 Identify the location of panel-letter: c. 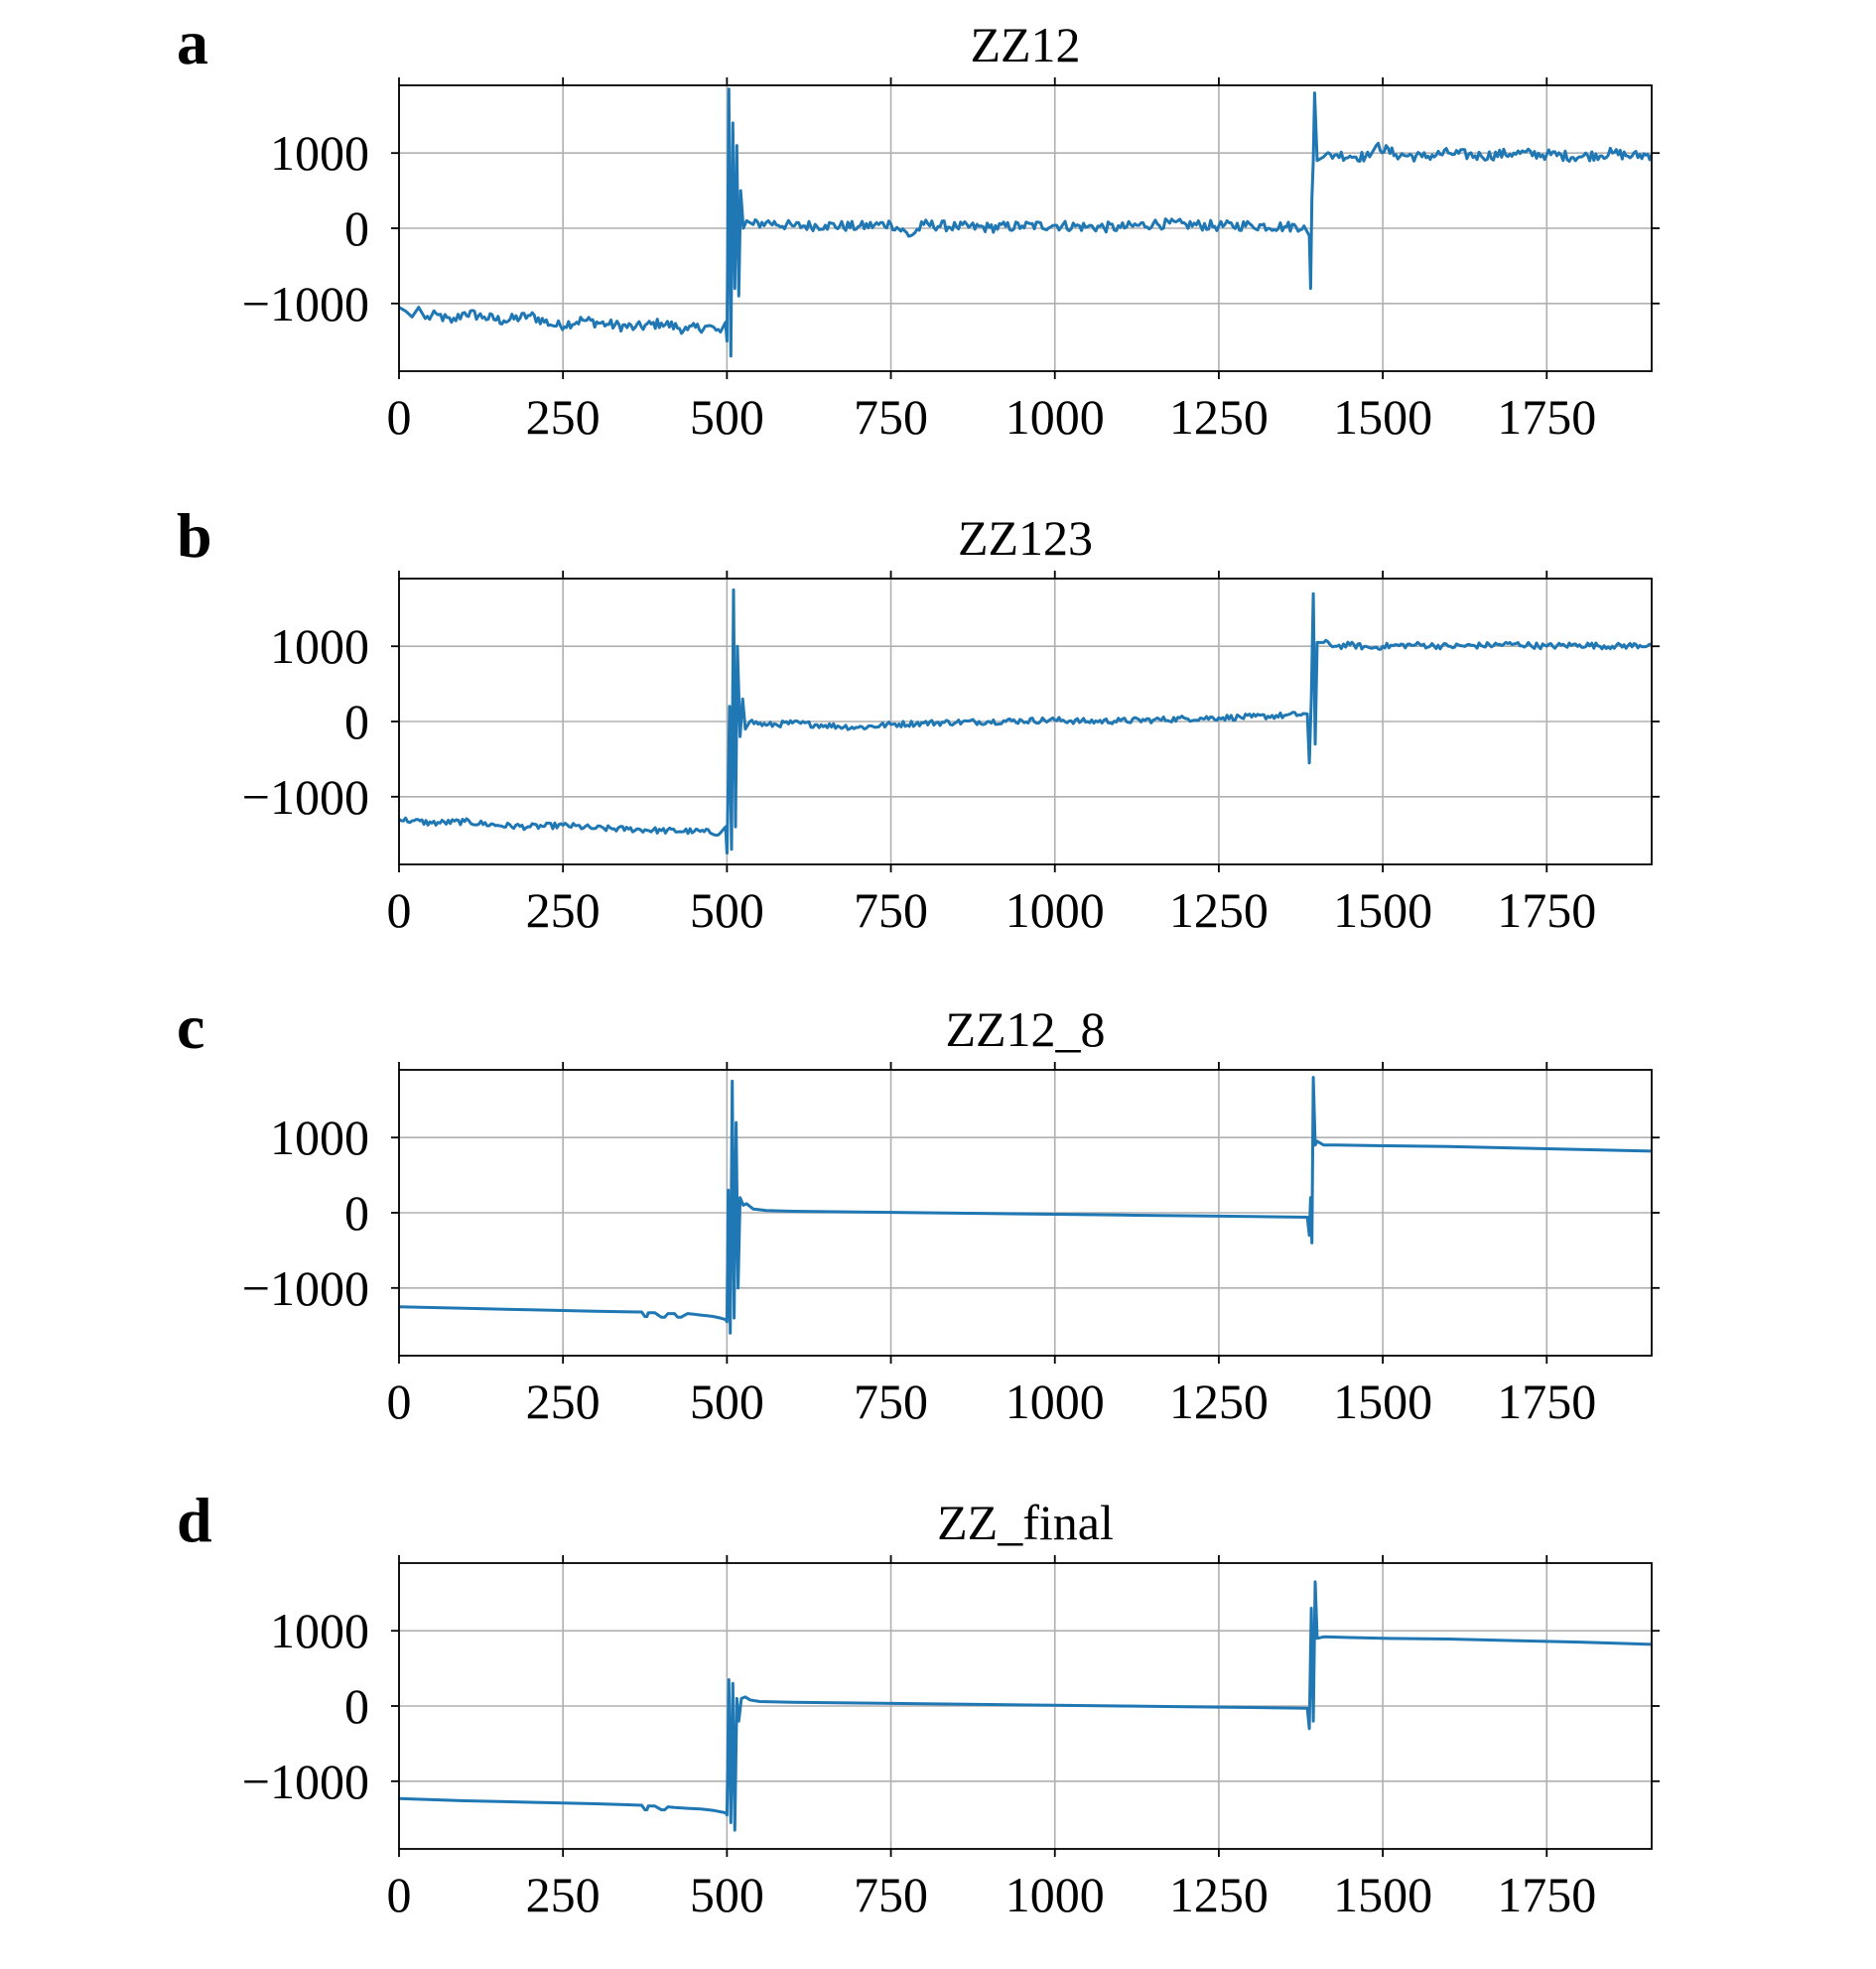
(190, 1027).